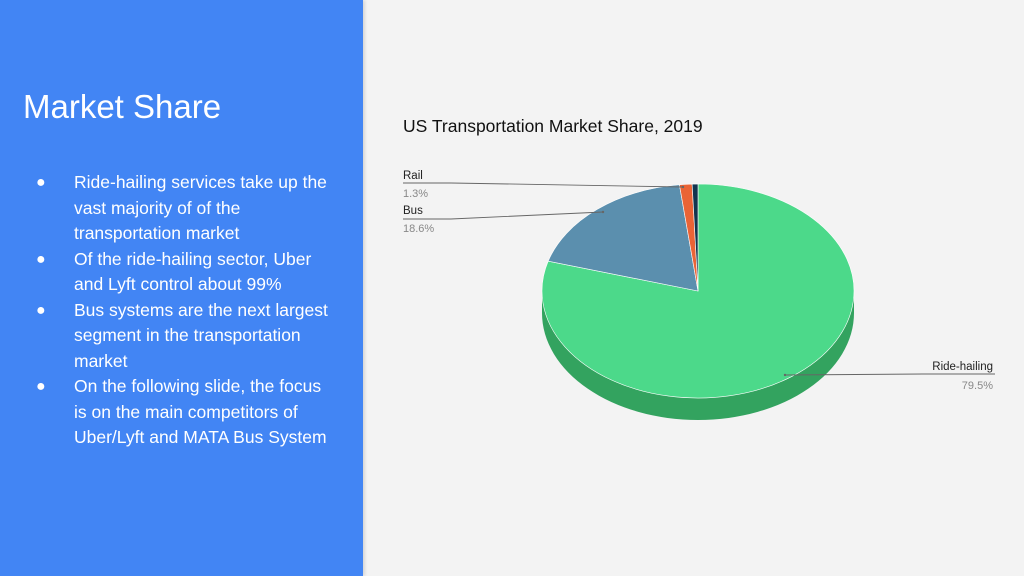 The height and width of the screenshot is (576, 1024). I want to click on rail-value-label: 1.3%, so click(415, 194).